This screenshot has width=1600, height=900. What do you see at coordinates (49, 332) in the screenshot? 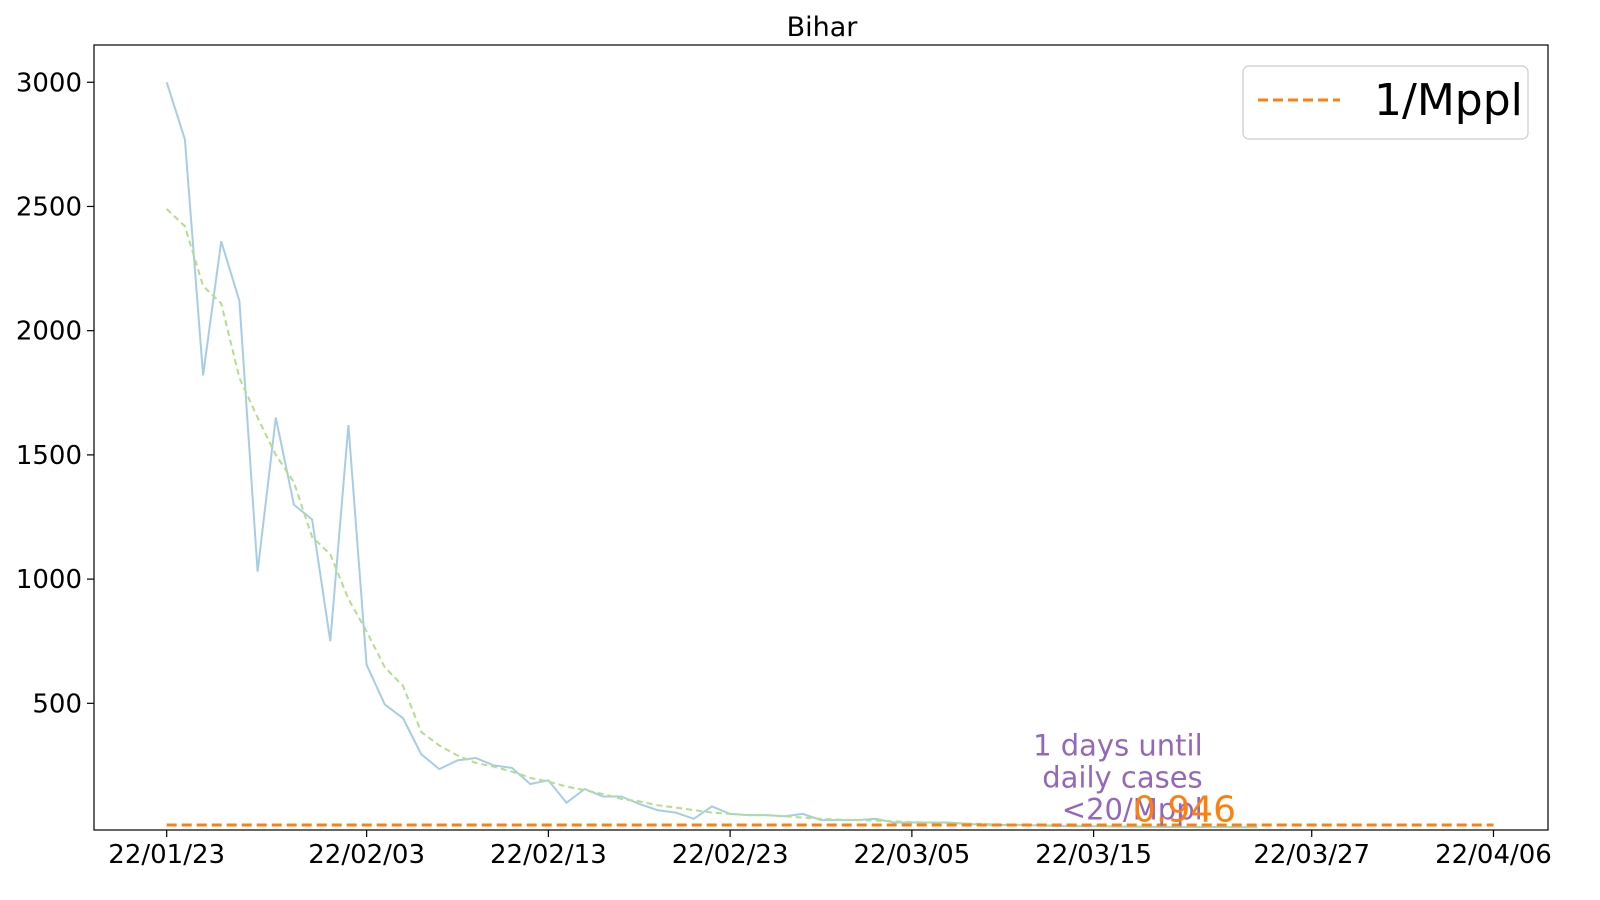
I see `y-tick-label: 2000` at bounding box center [49, 332].